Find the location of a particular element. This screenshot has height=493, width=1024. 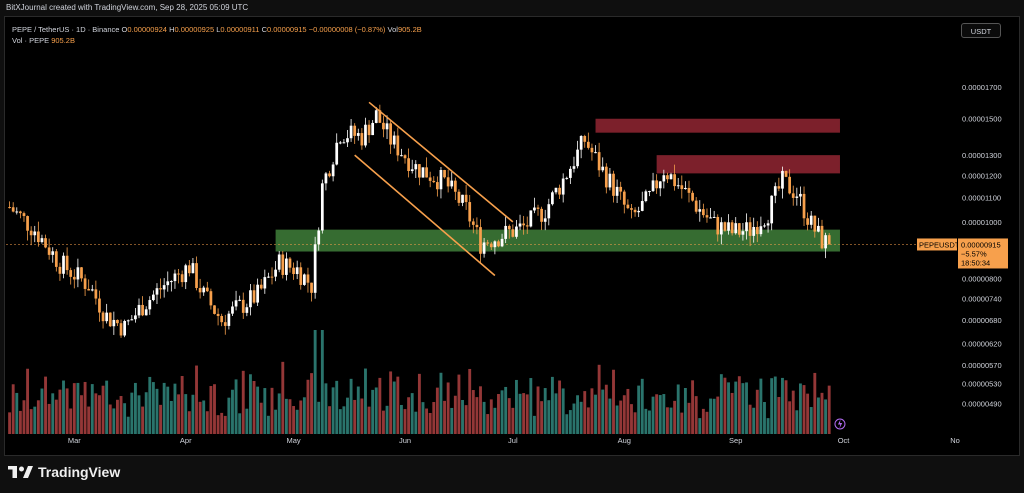

lightning-icon is located at coordinates (840, 424).